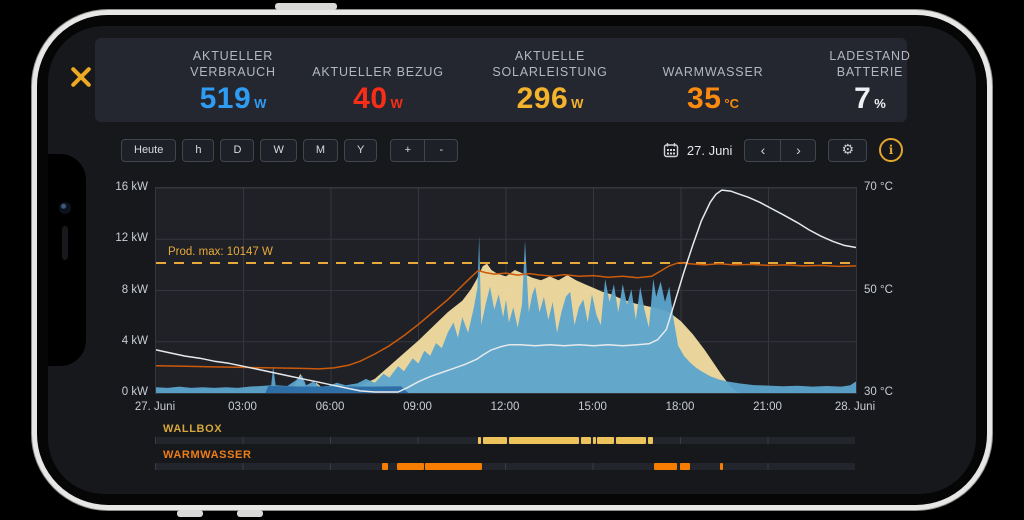  I want to click on range-button-group: Heute h D W M Y, so click(249, 150).